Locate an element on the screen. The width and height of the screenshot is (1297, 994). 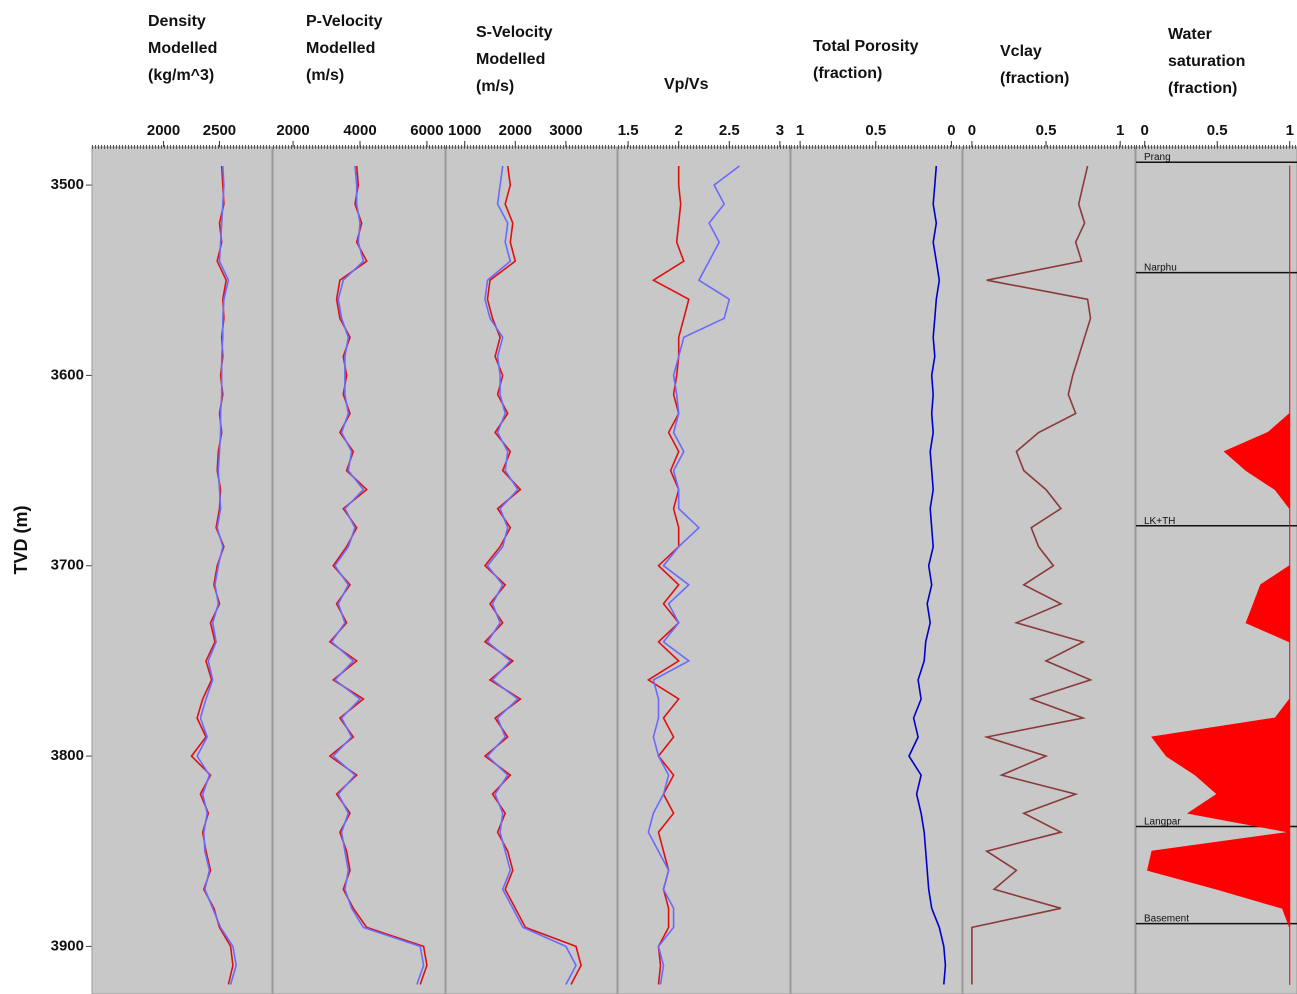
x-tick-label: 2500 is located at coordinates (219, 130).